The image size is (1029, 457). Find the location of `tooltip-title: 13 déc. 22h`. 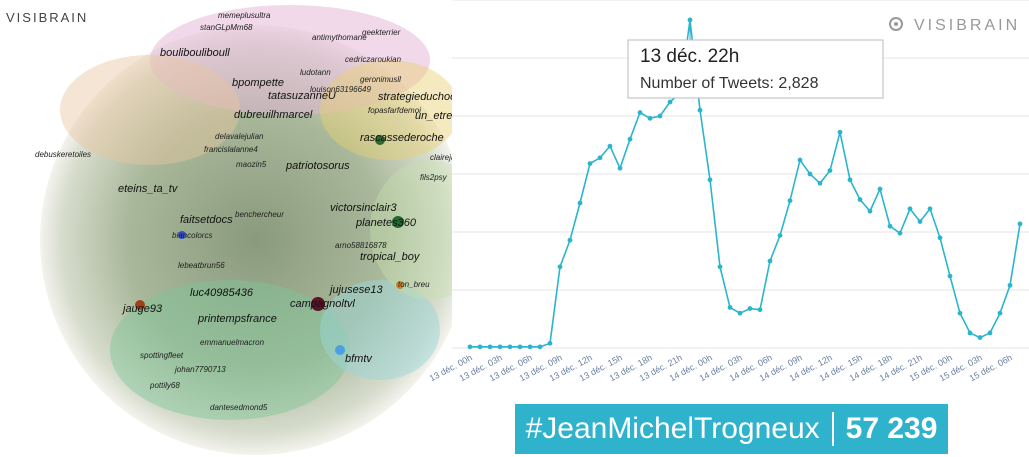

tooltip-title: 13 déc. 22h is located at coordinates (689, 56).